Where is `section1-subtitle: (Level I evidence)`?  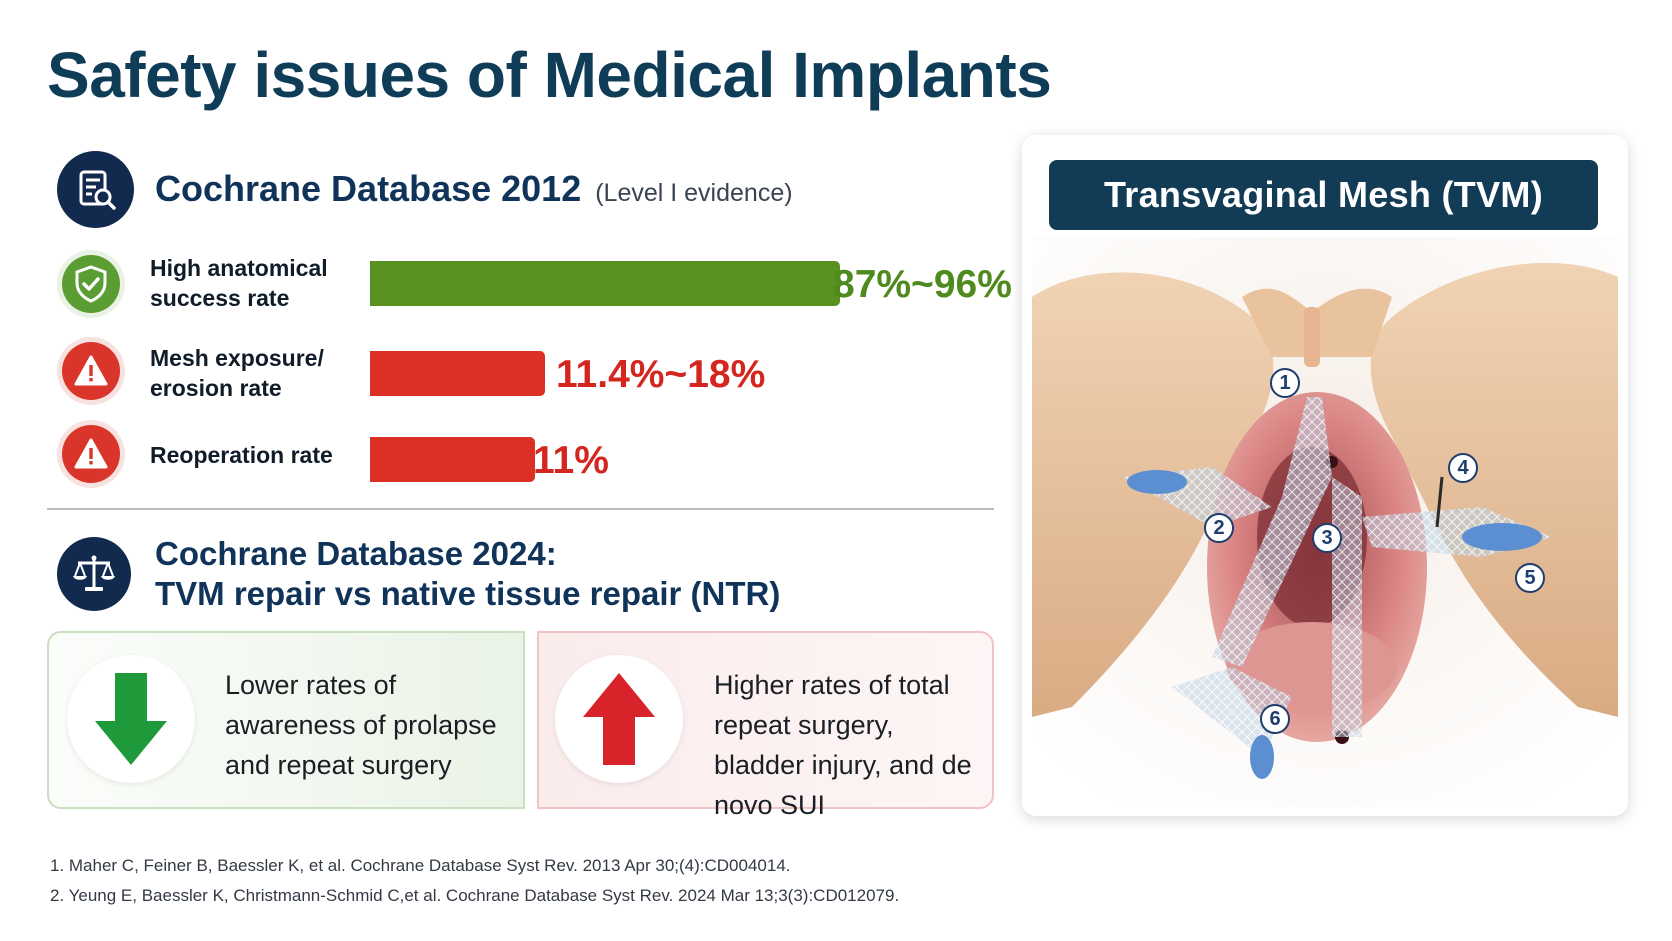 section1-subtitle: (Level I evidence) is located at coordinates (694, 193).